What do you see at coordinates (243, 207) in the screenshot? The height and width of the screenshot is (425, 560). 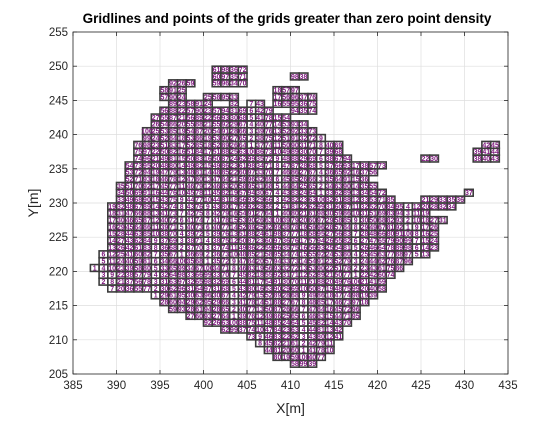 I see `cell-point-label: 55` at bounding box center [243, 207].